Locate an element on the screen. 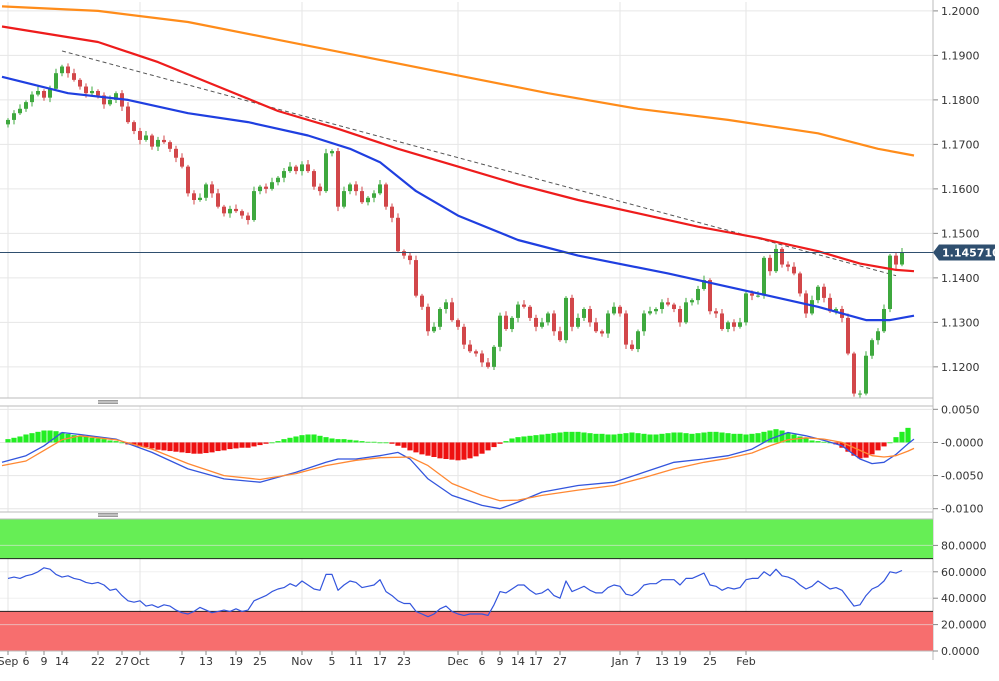 The width and height of the screenshot is (999, 681). date-tick-label: Dec is located at coordinates (457, 661).